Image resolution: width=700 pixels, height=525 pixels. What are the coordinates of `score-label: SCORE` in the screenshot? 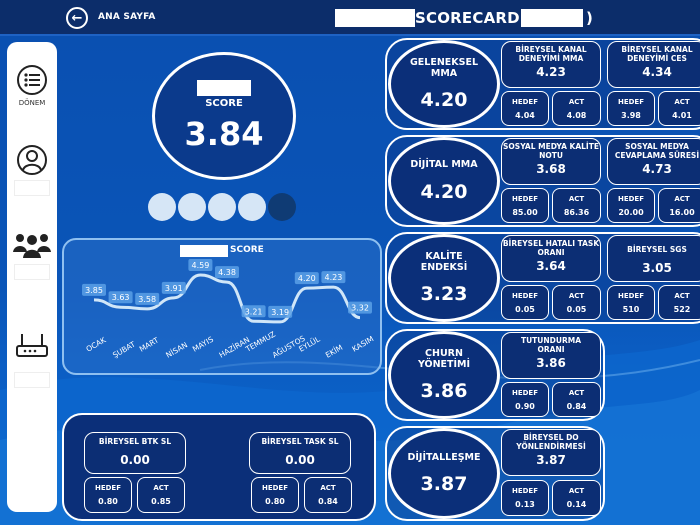 It's located at (224, 103).